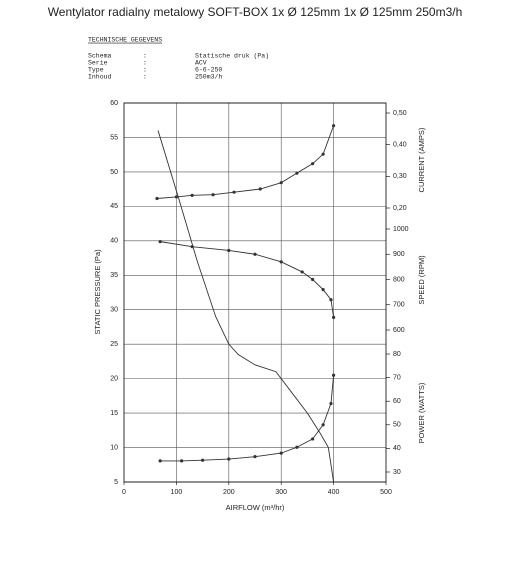 Image resolution: width=522 pixels, height=583 pixels. Describe the element at coordinates (114, 137) in the screenshot. I see `y-tick-label: 55` at that location.